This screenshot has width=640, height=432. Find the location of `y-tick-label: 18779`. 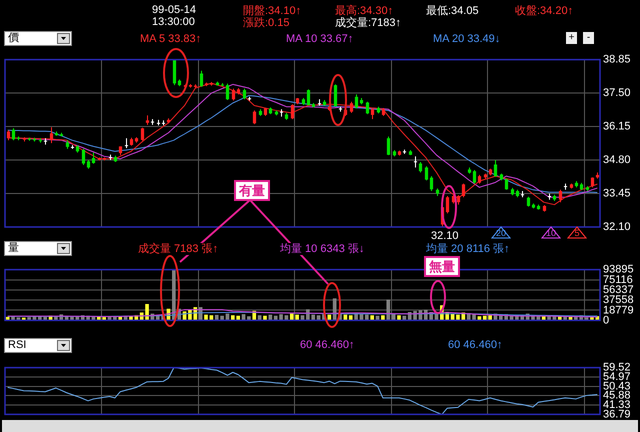

y-tick-label: 18779 is located at coordinates (618, 310).